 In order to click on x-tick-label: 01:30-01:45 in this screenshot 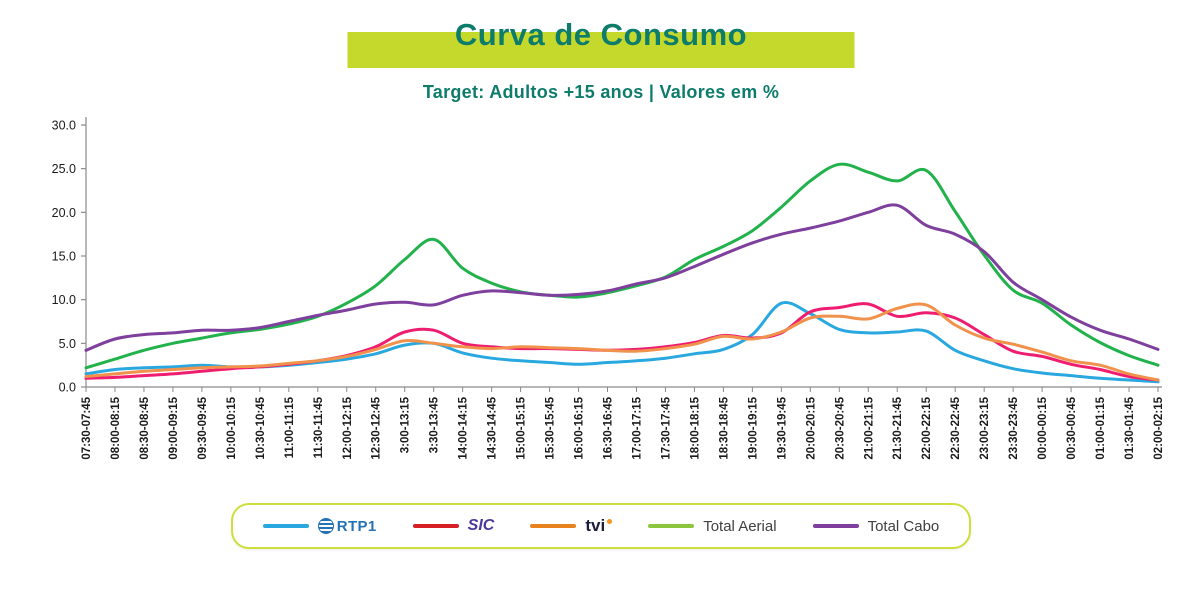, I will do `click(1130, 427)`.